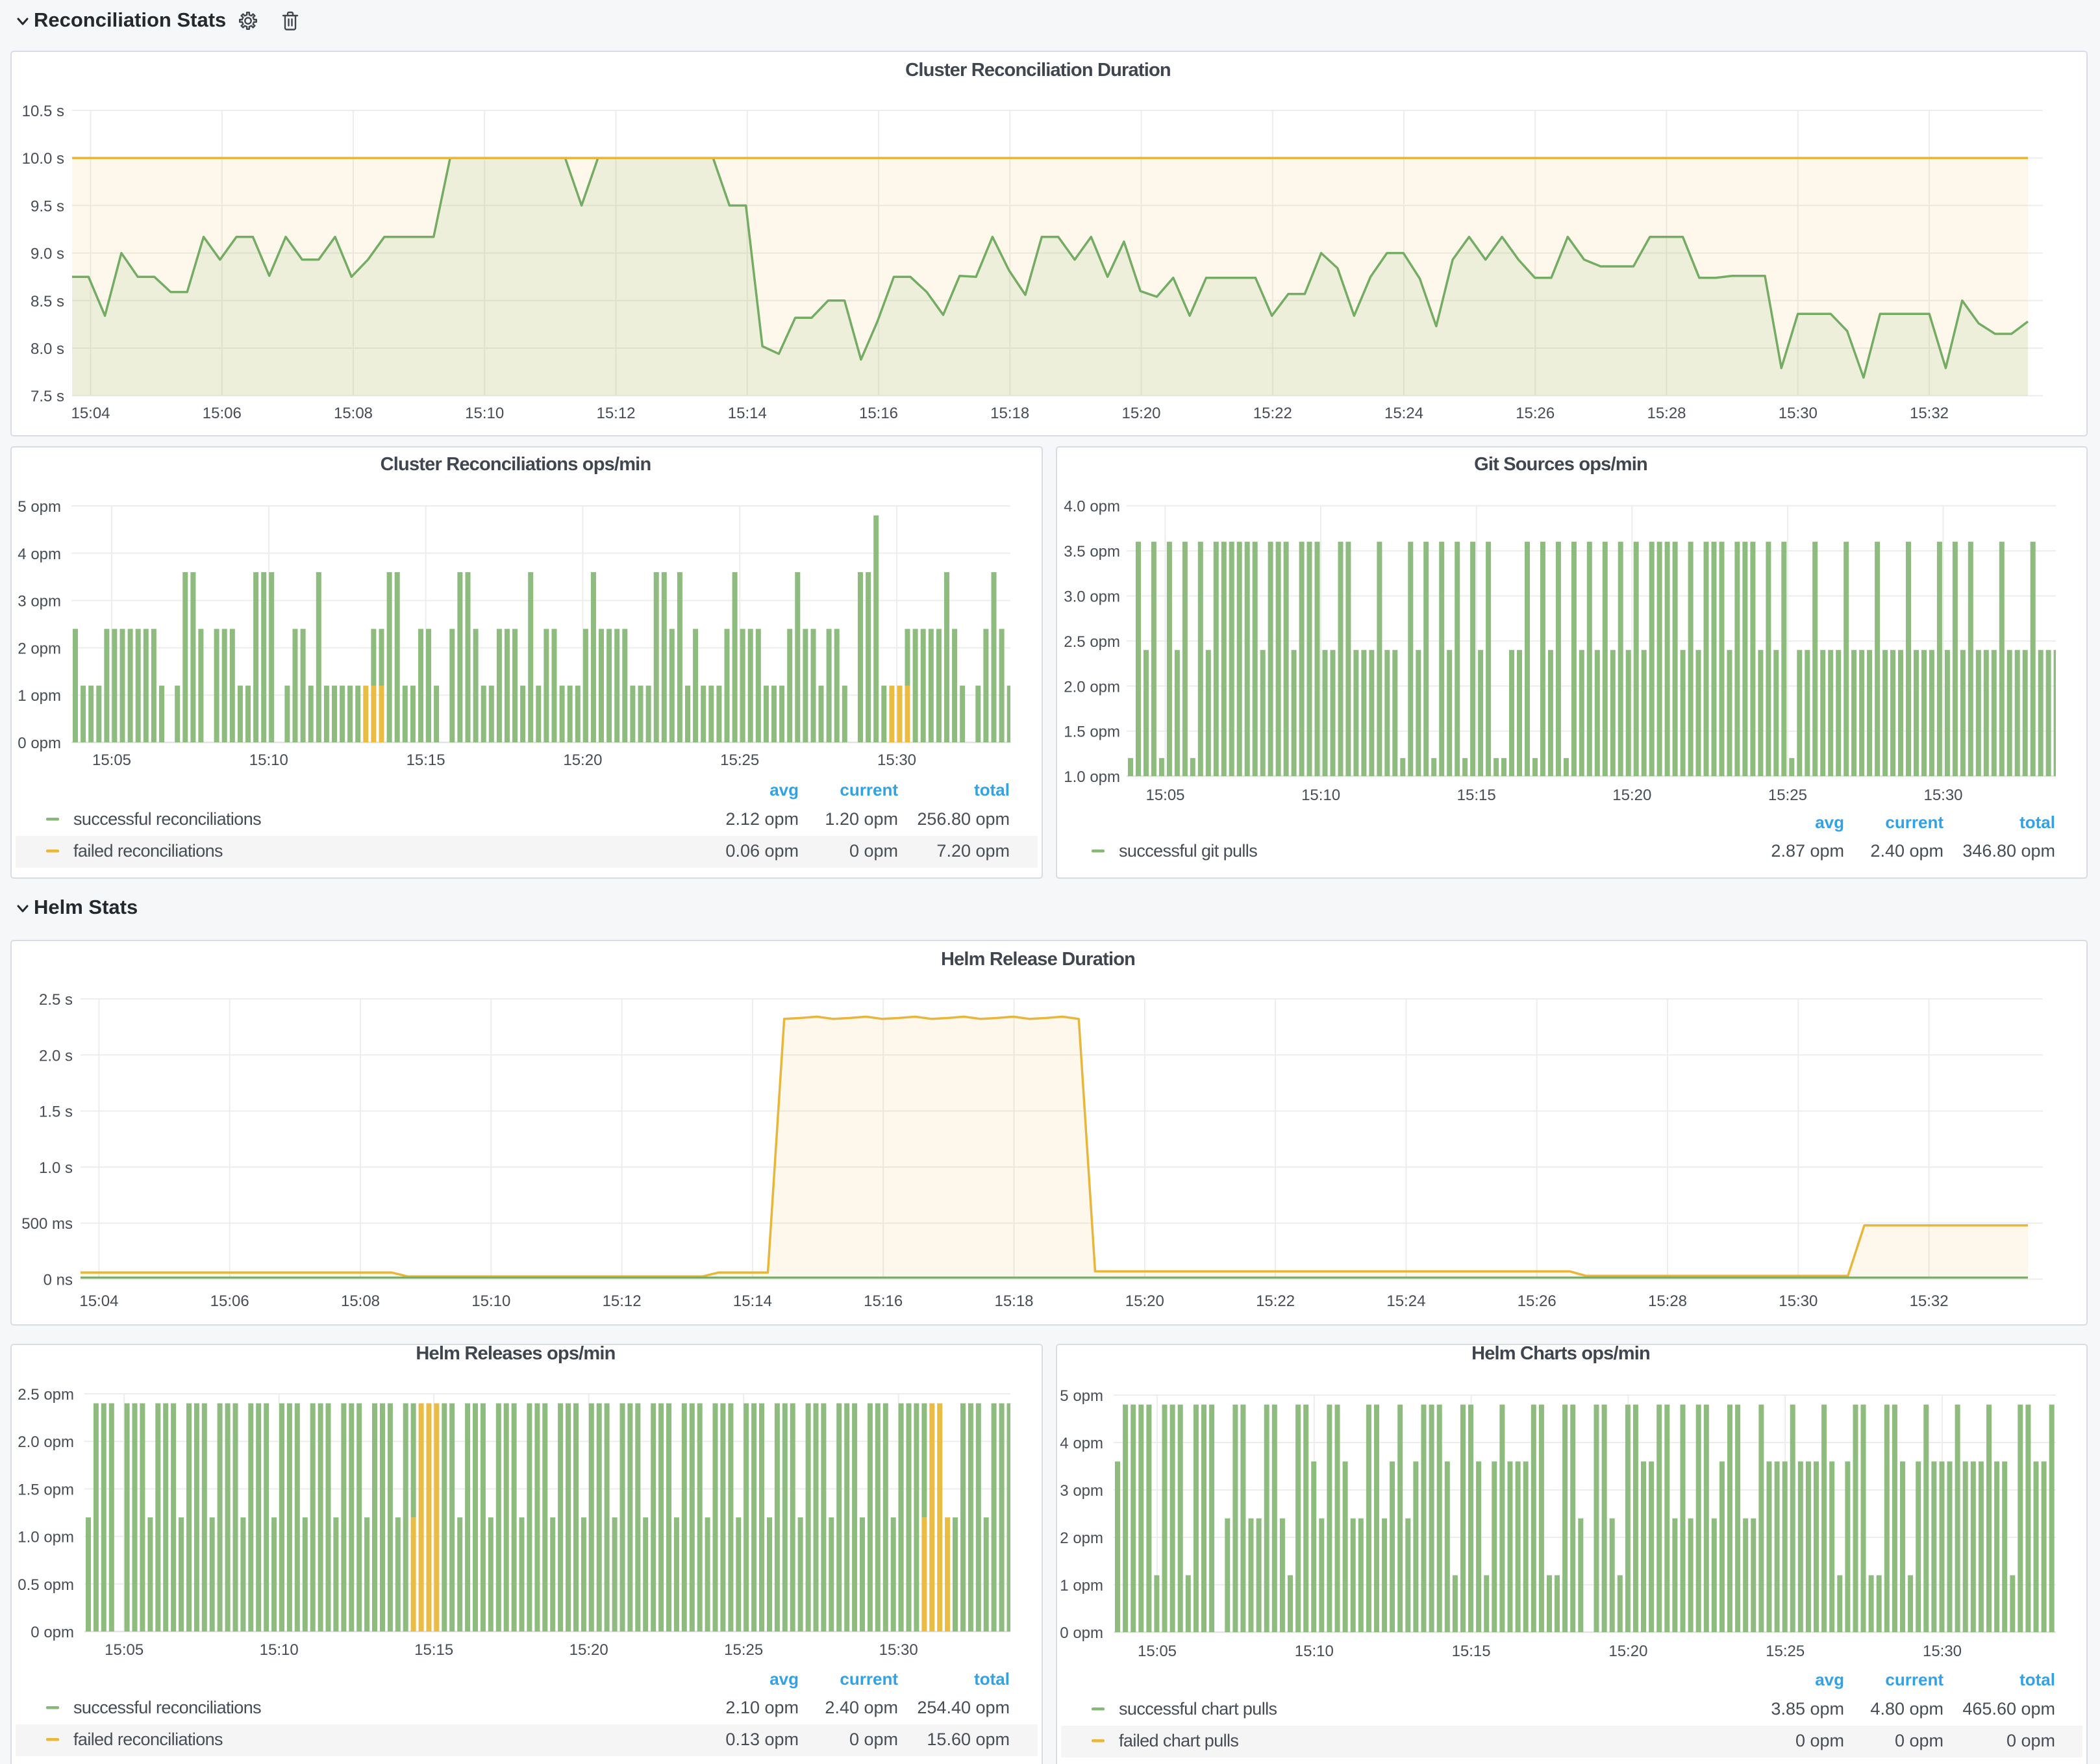 The height and width of the screenshot is (1764, 2100). Describe the element at coordinates (1907, 851) in the screenshot. I see `svg-text: 2.40 opm` at that location.